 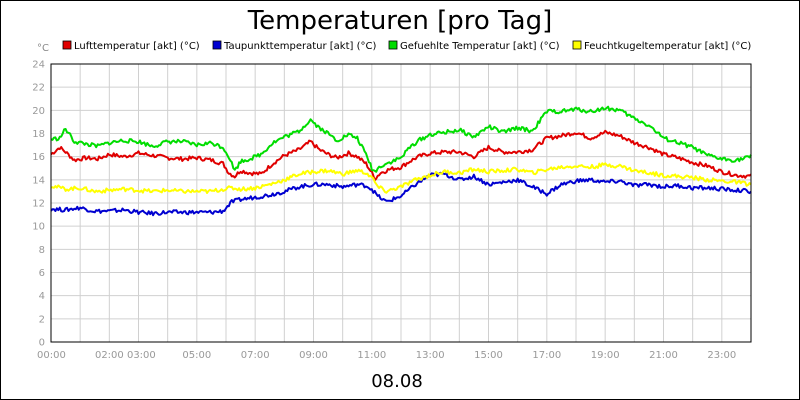 What do you see at coordinates (42, 319) in the screenshot?
I see `y-tick-label: 2` at bounding box center [42, 319].